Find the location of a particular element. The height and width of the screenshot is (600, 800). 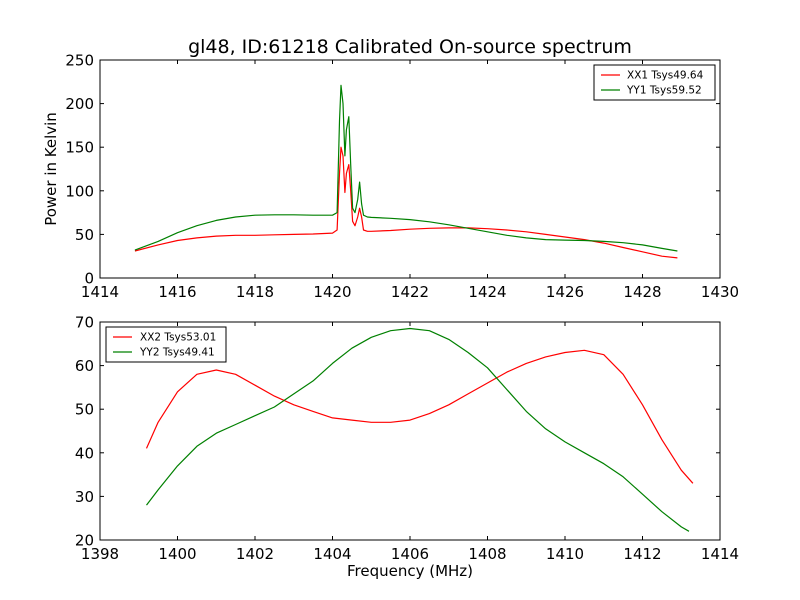

x-tick-label: 1410 is located at coordinates (565, 554).